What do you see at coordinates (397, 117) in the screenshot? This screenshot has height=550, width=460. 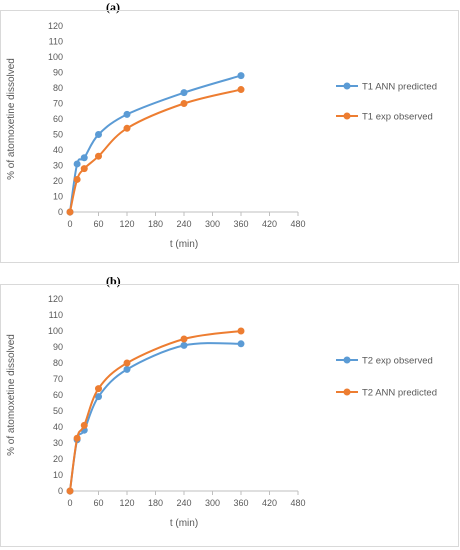 I see `legend-label: T1 exp observed` at bounding box center [397, 117].